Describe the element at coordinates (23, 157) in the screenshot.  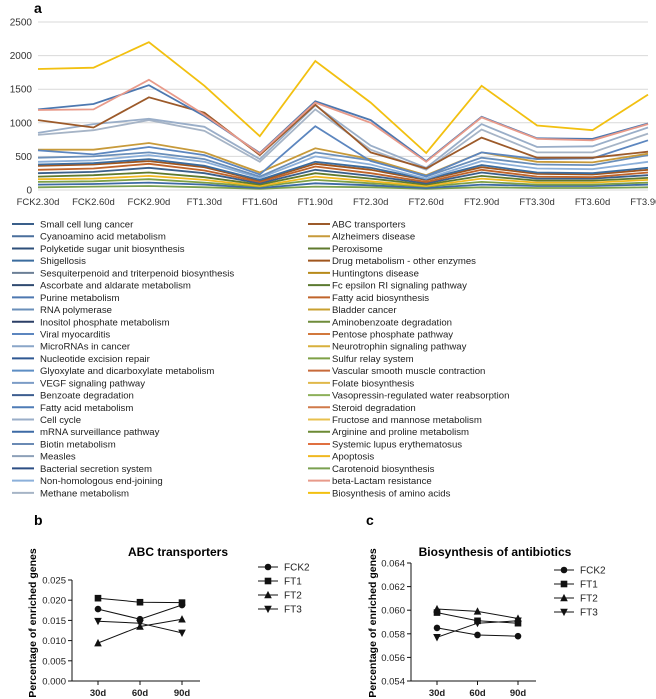
I see `chart-a-y-tick-label: 500` at that location.